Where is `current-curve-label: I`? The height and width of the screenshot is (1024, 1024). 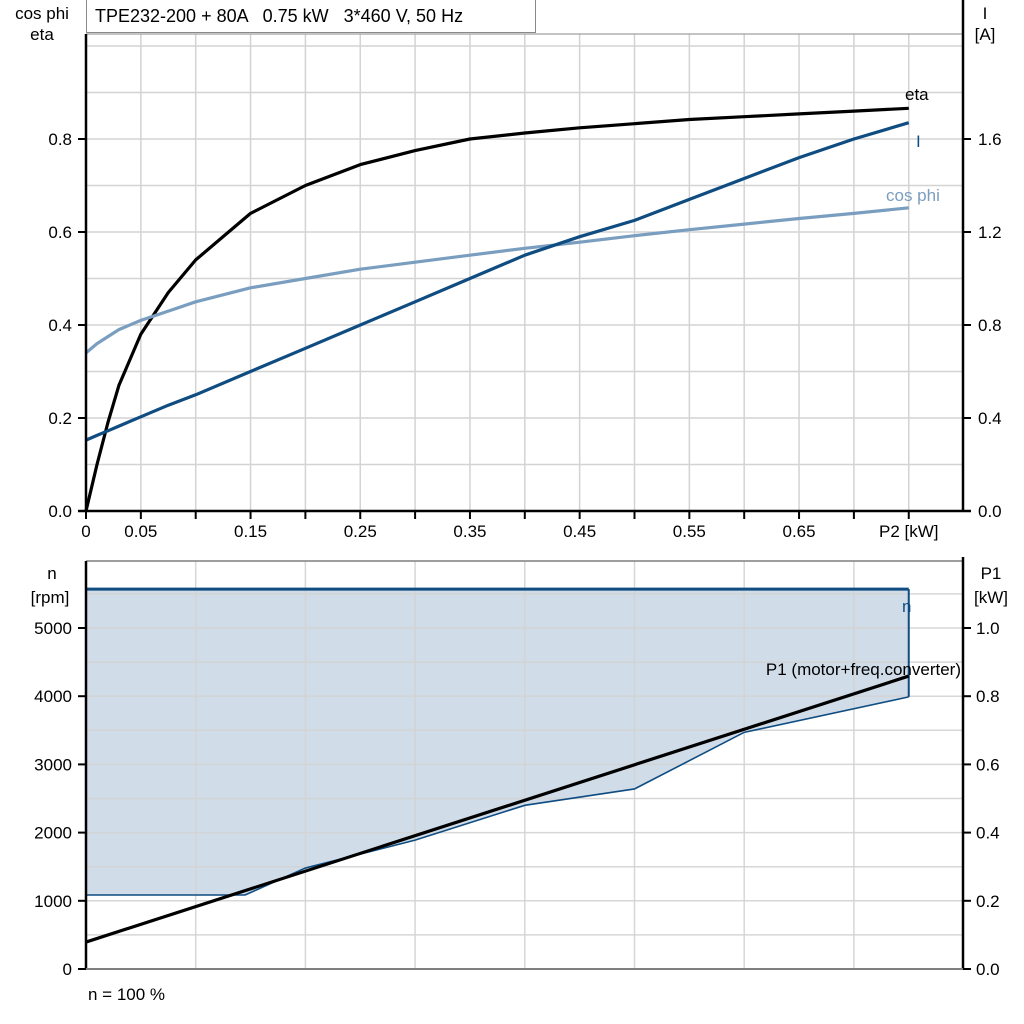
current-curve-label: I is located at coordinates (918, 141).